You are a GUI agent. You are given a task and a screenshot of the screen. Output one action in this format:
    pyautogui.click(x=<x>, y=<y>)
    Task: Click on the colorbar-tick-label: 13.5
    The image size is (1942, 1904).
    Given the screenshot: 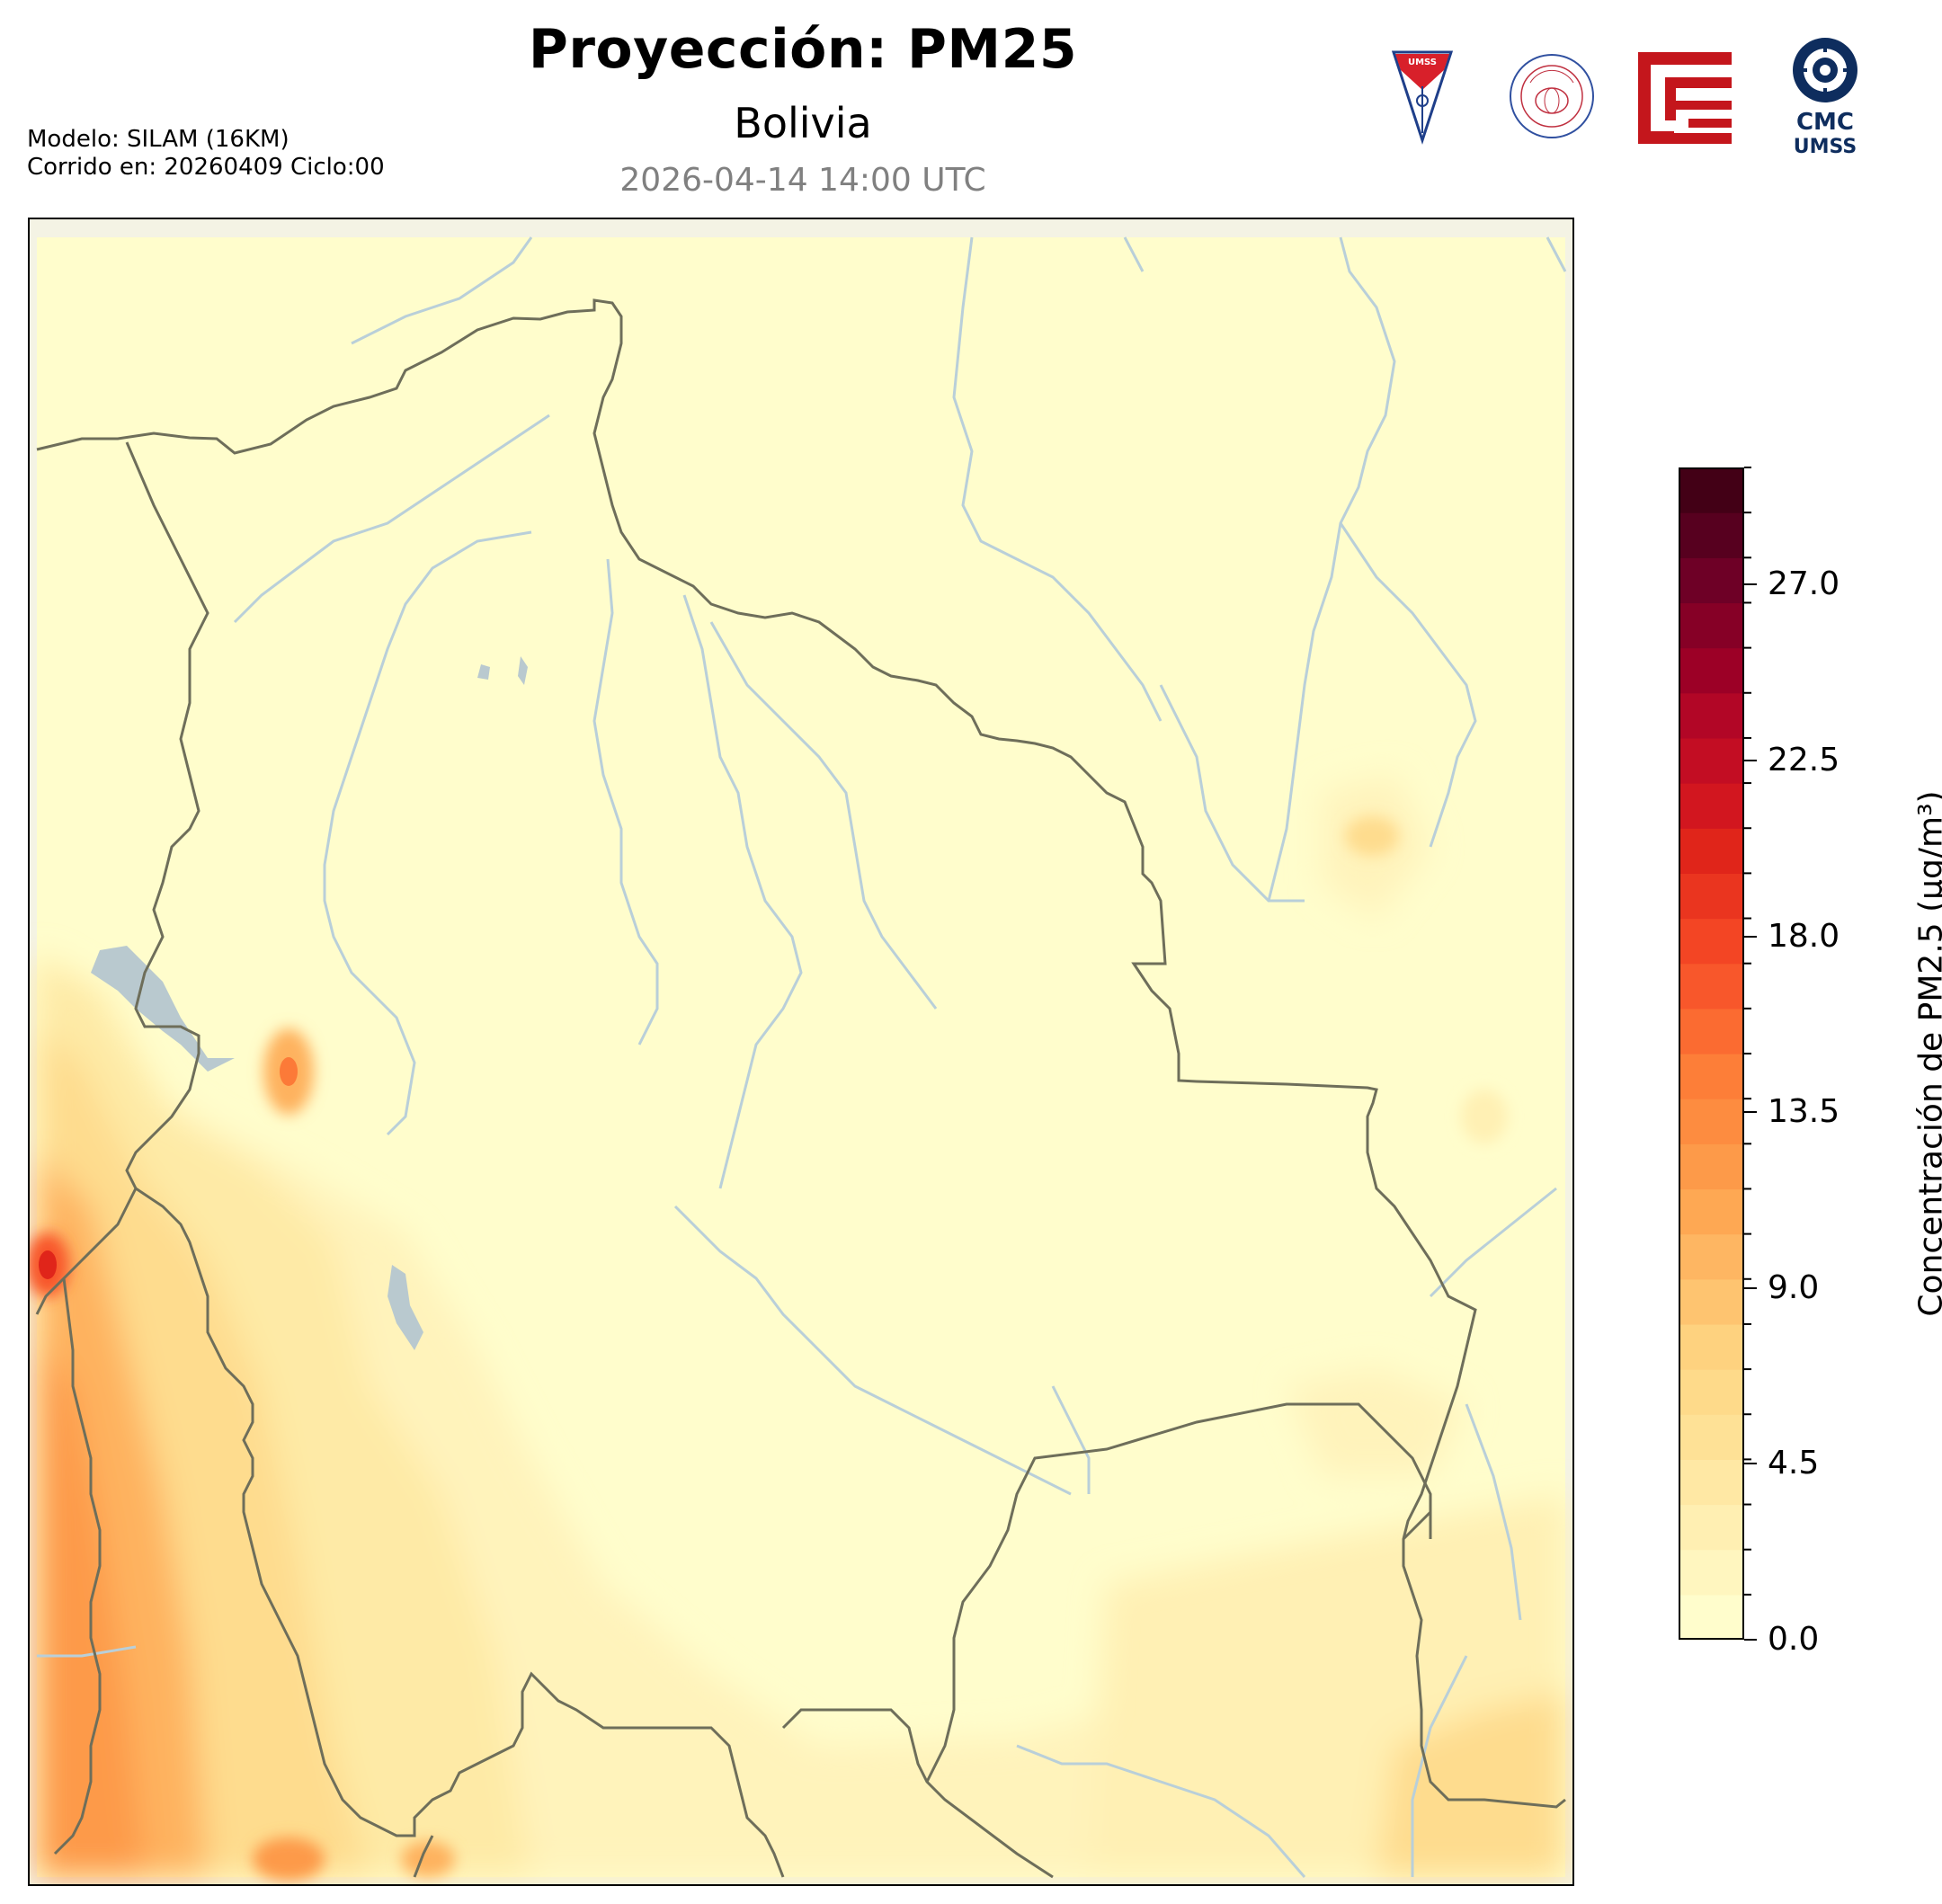 What is the action you would take?
    pyautogui.click(x=1804, y=1112)
    